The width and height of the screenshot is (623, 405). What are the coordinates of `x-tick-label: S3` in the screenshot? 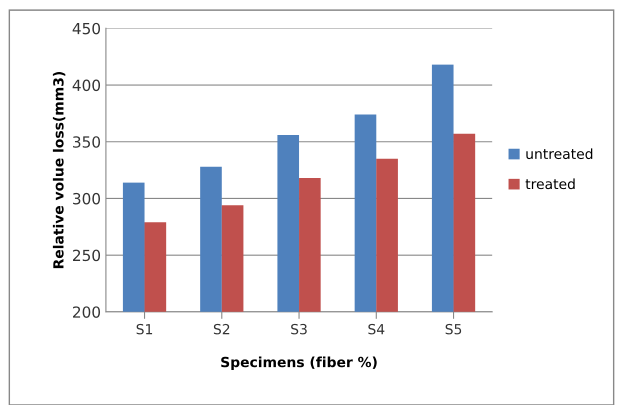 It's located at (299, 329).